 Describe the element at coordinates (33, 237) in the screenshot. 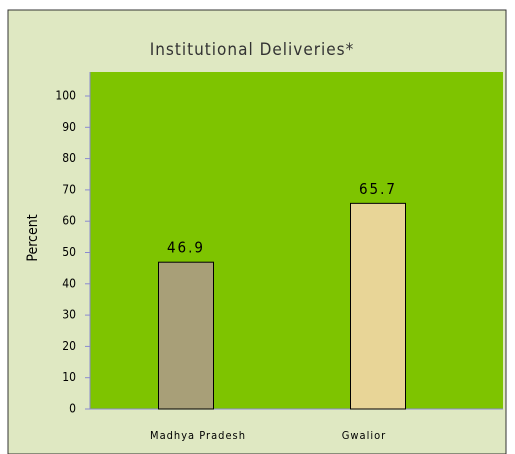

I see `y-axis-label: Percent` at that location.